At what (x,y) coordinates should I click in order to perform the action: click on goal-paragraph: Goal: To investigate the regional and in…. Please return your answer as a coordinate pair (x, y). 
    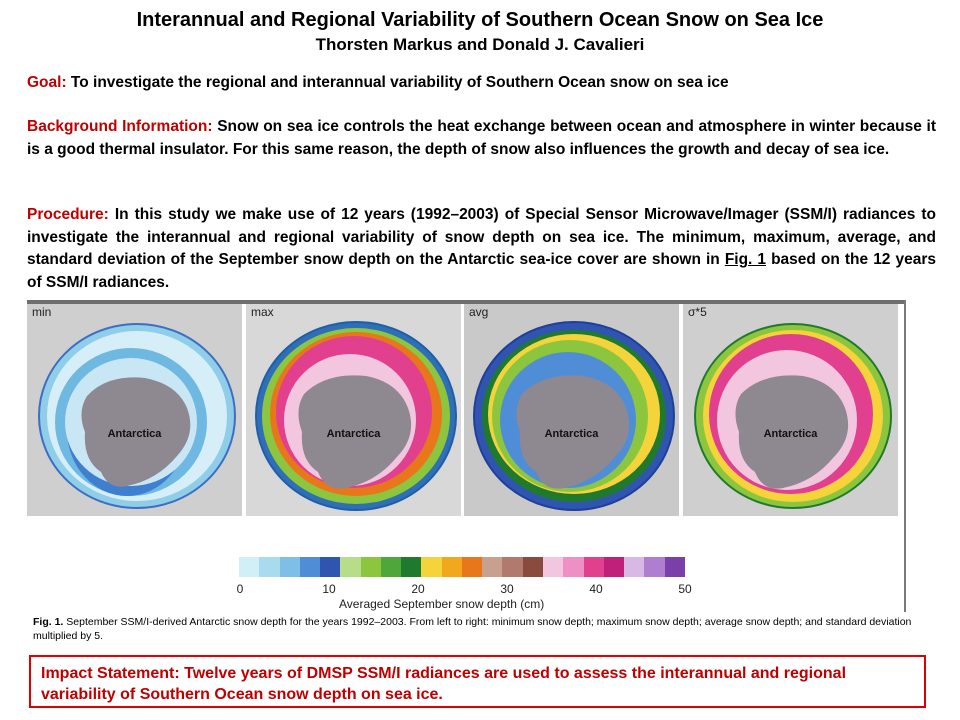
    Looking at the image, I should click on (481, 83).